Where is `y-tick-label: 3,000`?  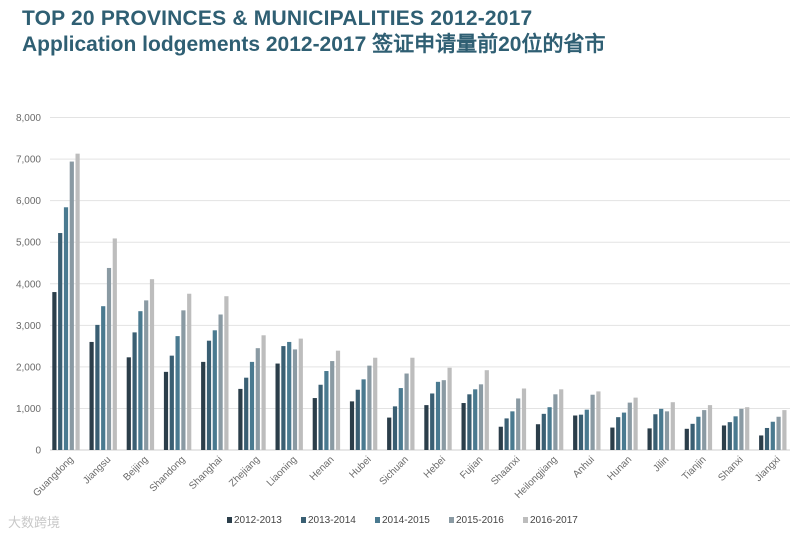
y-tick-label: 3,000 is located at coordinates (28, 326).